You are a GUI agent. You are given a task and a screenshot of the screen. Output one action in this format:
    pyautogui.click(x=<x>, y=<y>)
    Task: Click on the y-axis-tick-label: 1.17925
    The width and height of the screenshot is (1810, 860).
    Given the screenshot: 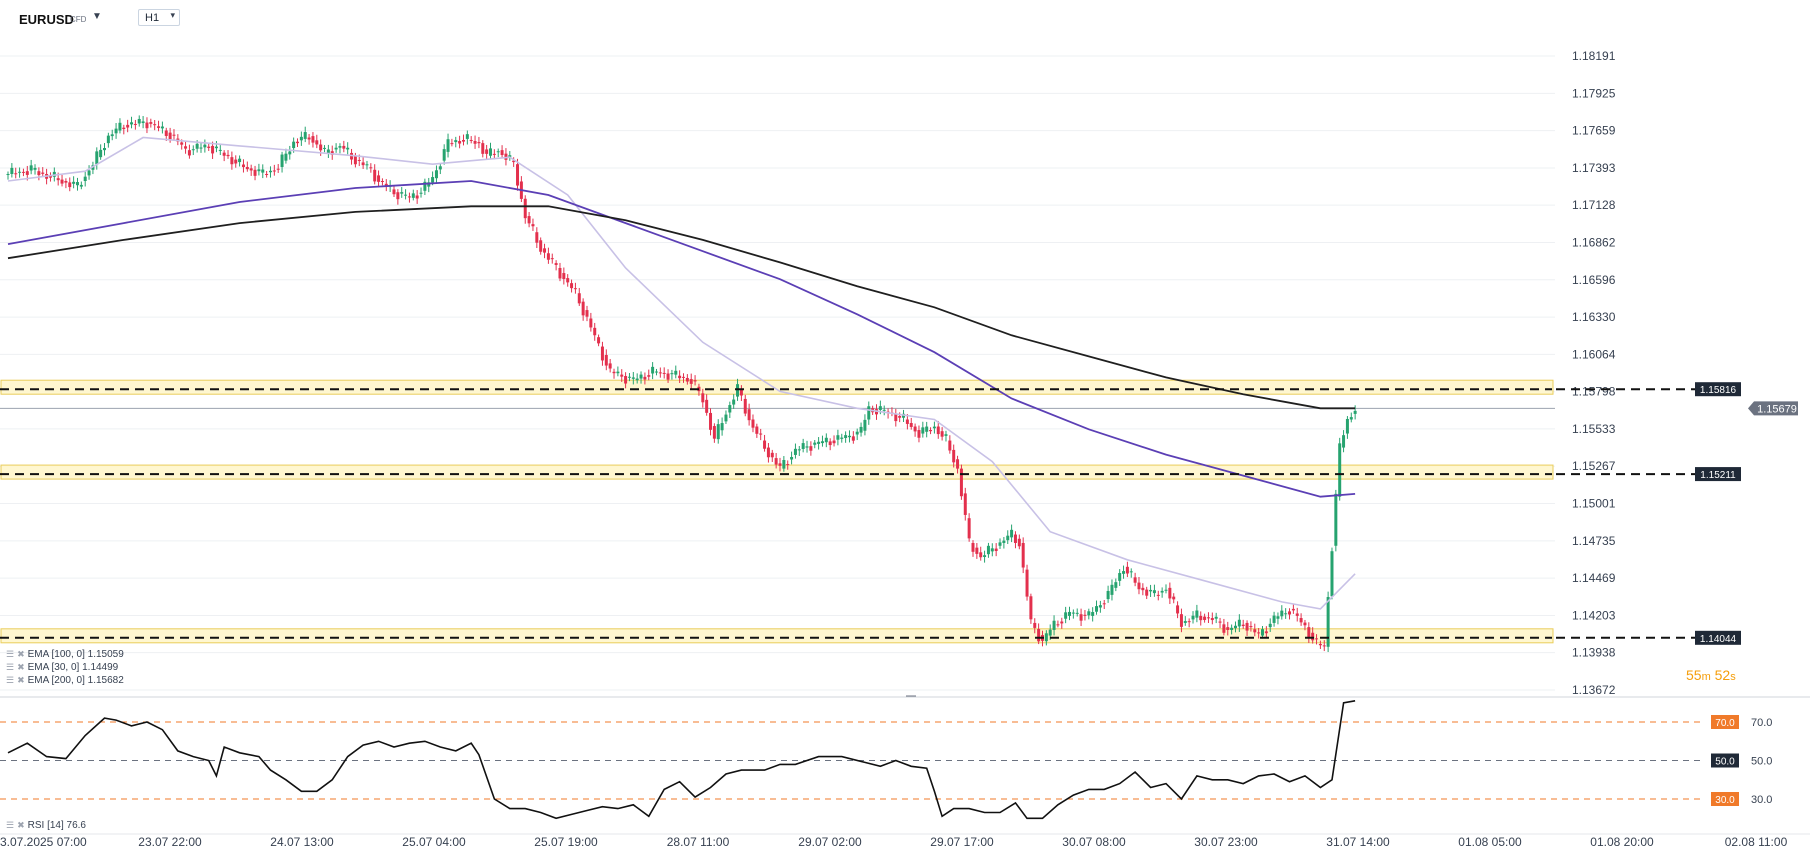 What is the action you would take?
    pyautogui.click(x=1594, y=93)
    